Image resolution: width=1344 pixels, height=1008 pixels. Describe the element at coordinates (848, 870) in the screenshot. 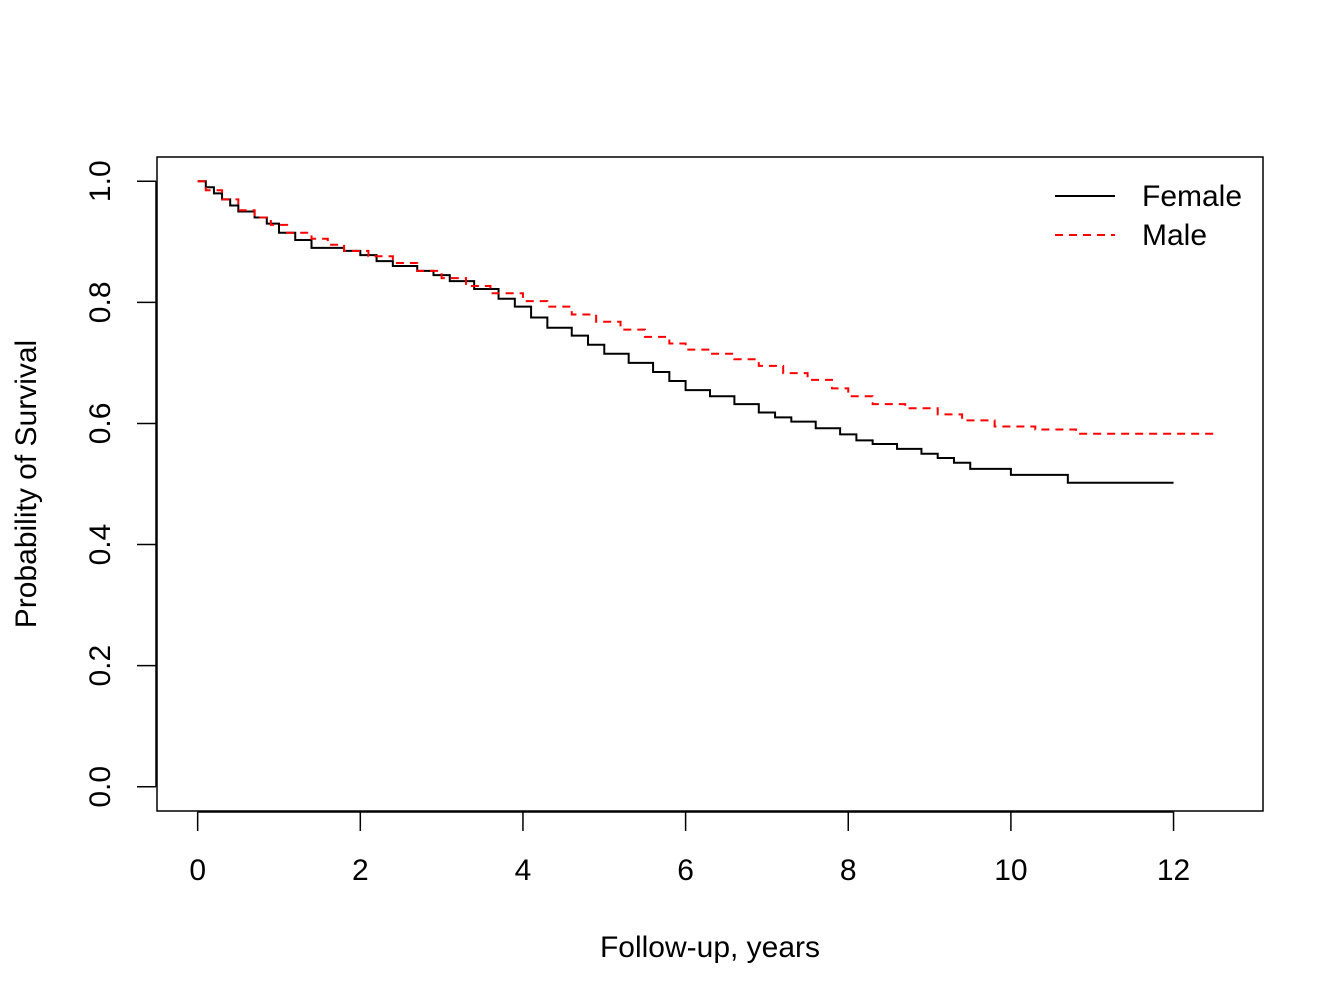

I see `x-tick-label: 8` at that location.